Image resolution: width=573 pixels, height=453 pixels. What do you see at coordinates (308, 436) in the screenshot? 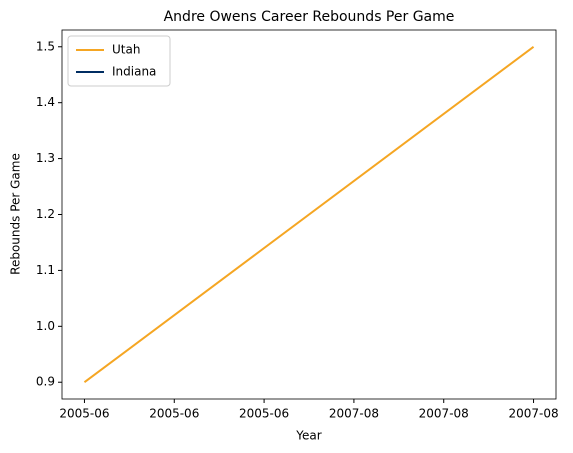
I see `x-axis-label: Year` at bounding box center [308, 436].